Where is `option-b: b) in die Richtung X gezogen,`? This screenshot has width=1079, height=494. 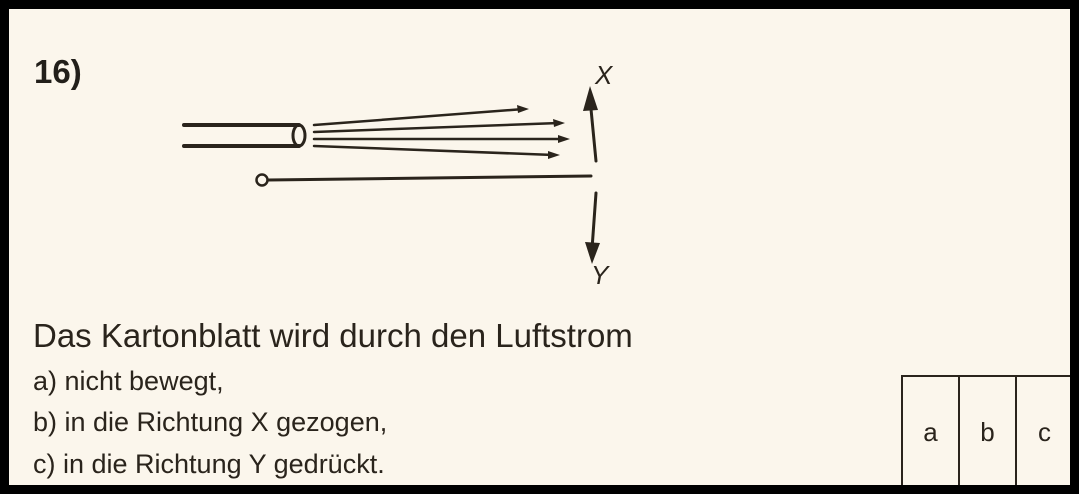 option-b: b) in die Richtung X gezogen, is located at coordinates (210, 422).